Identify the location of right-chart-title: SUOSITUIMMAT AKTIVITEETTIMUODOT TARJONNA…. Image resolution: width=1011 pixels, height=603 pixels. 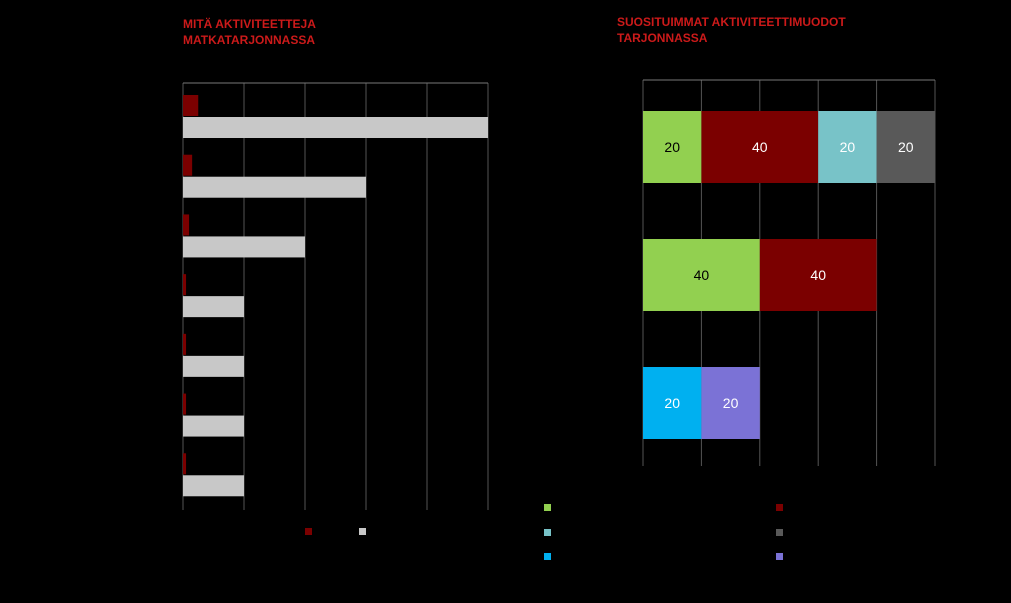
(731, 30).